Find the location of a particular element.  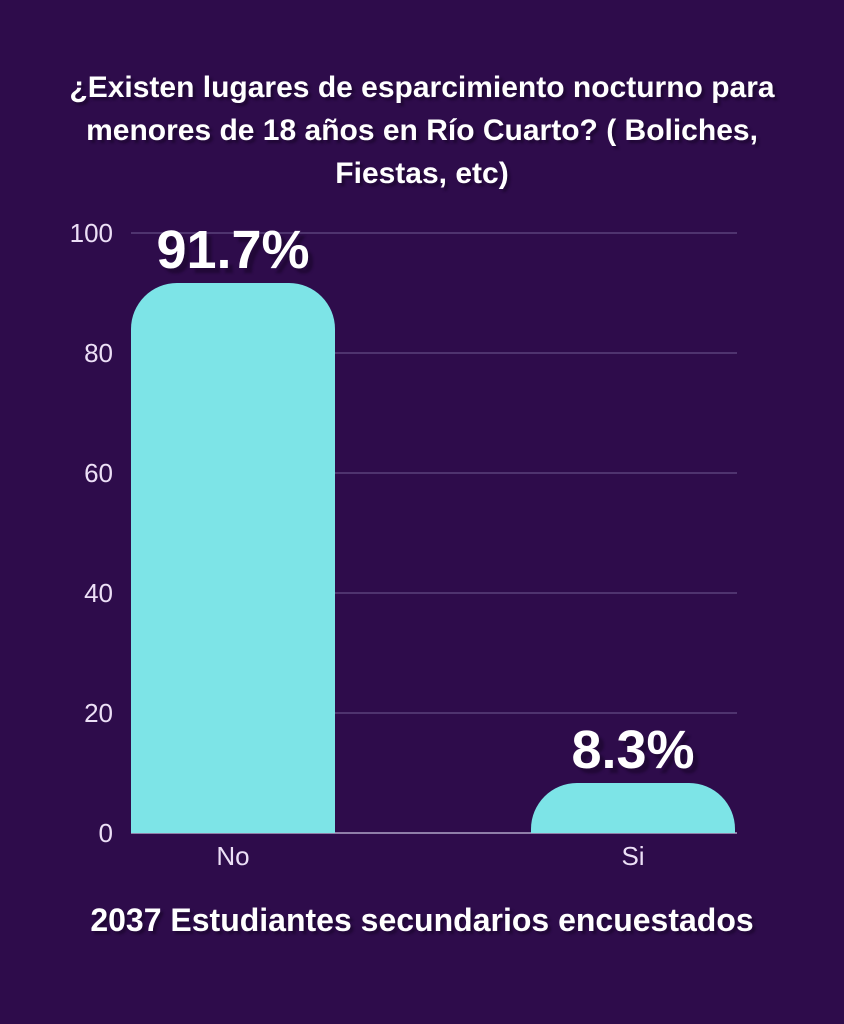

y-axis-tick-80: 80 is located at coordinates (98, 353).